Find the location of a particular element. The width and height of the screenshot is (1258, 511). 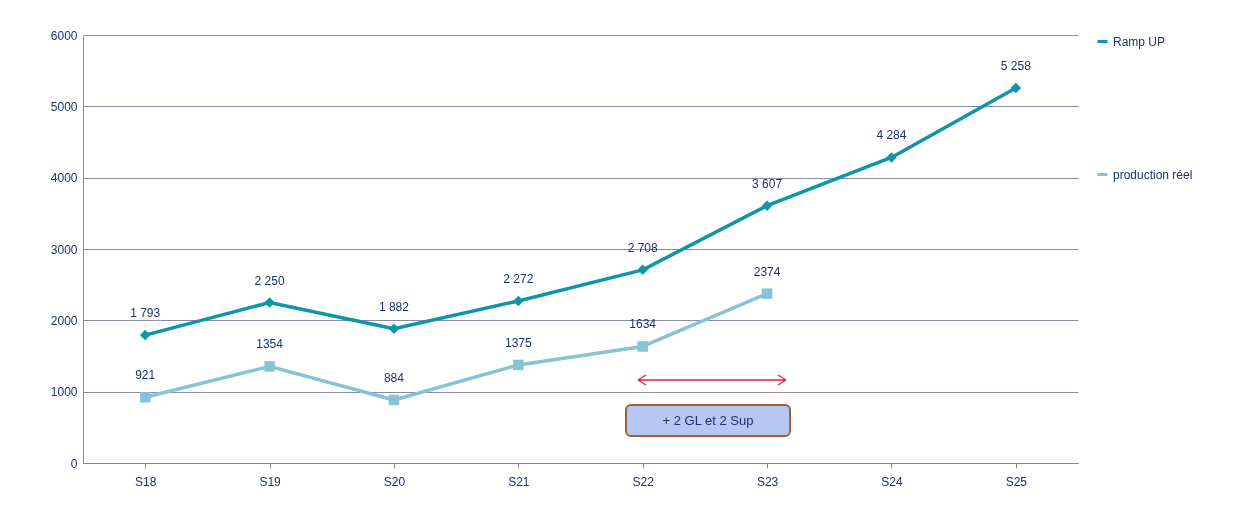

x-tick-label: S22 is located at coordinates (643, 481).